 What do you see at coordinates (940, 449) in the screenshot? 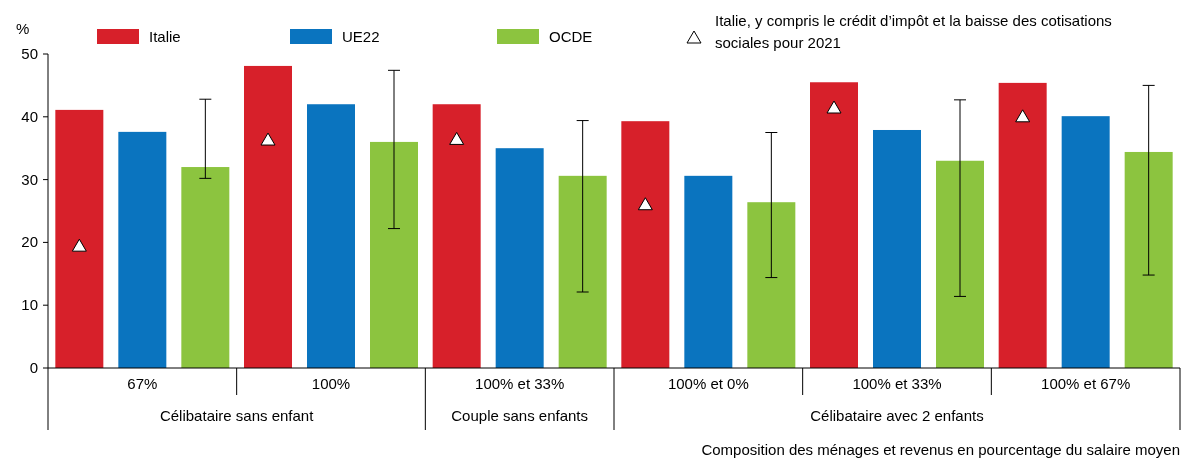
I see `x-axis-title: Composition des ménages et revenus en pourcentage du salaire moyen` at bounding box center [940, 449].